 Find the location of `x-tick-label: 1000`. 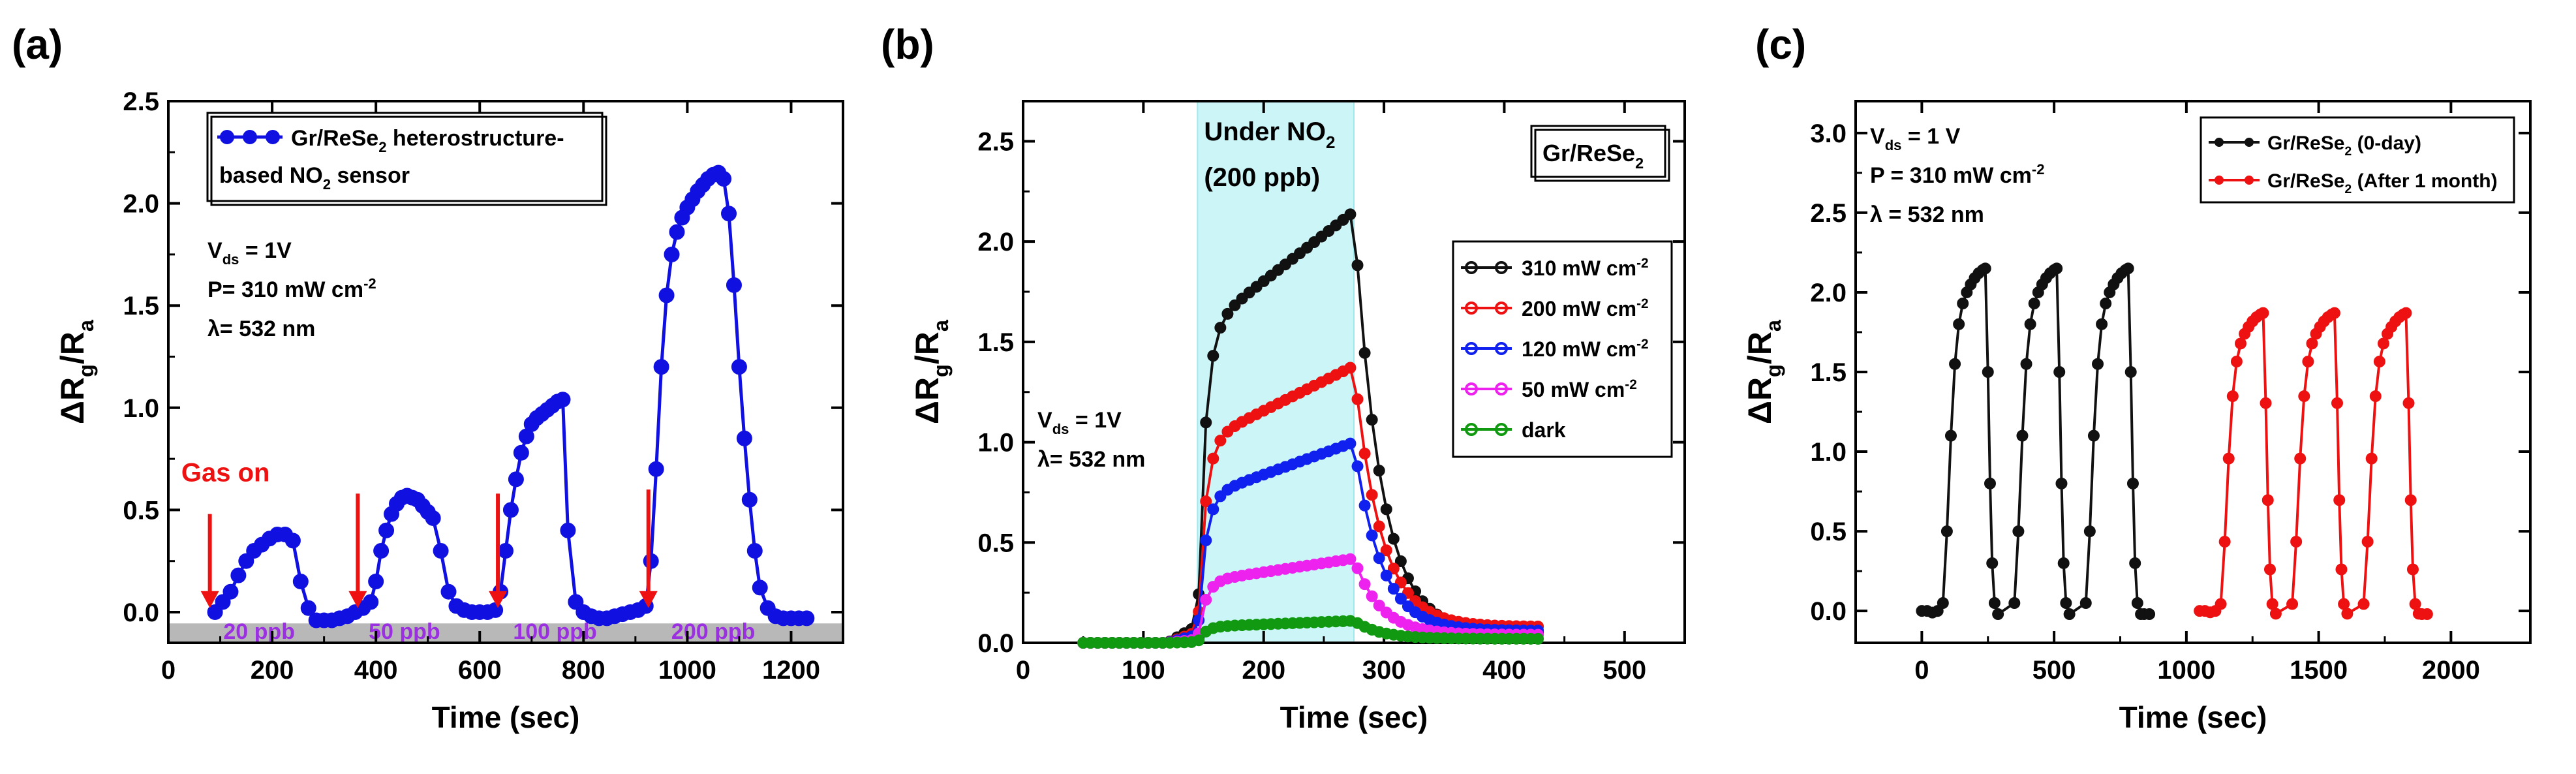

x-tick-label: 1000 is located at coordinates (687, 670).